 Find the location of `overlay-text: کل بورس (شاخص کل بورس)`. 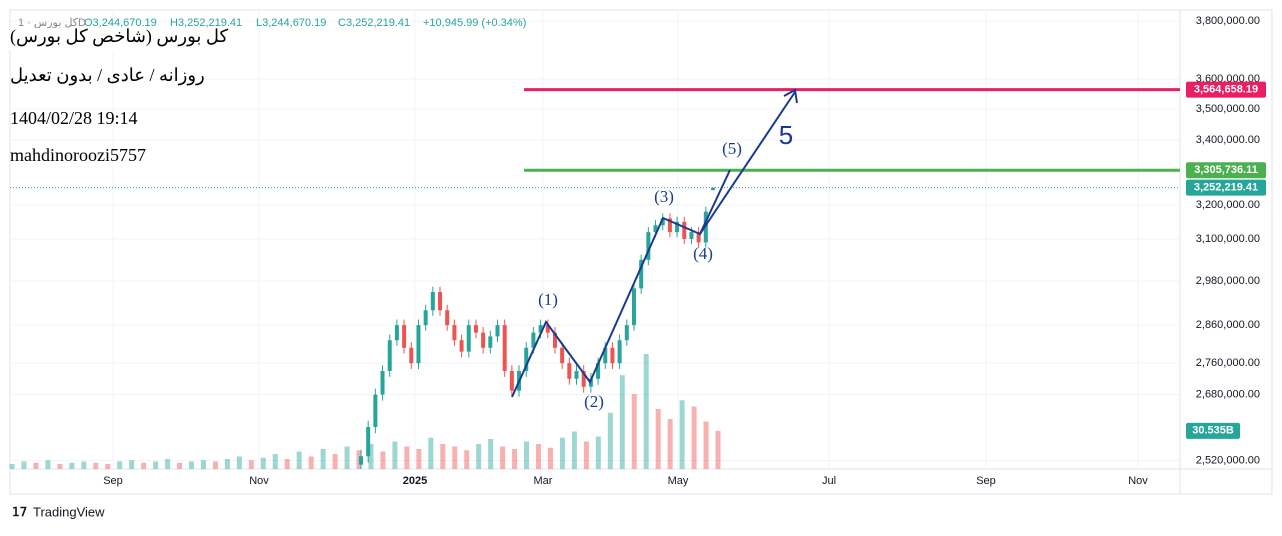

overlay-text: کل بورس (شاخص کل بورس) is located at coordinates (119, 36).